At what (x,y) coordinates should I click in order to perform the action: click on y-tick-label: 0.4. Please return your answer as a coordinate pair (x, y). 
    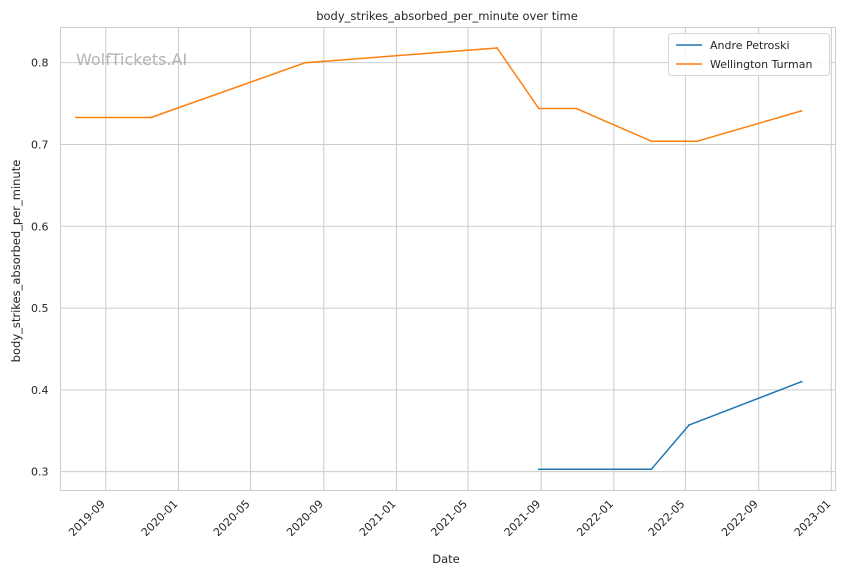
    Looking at the image, I should click on (40, 390).